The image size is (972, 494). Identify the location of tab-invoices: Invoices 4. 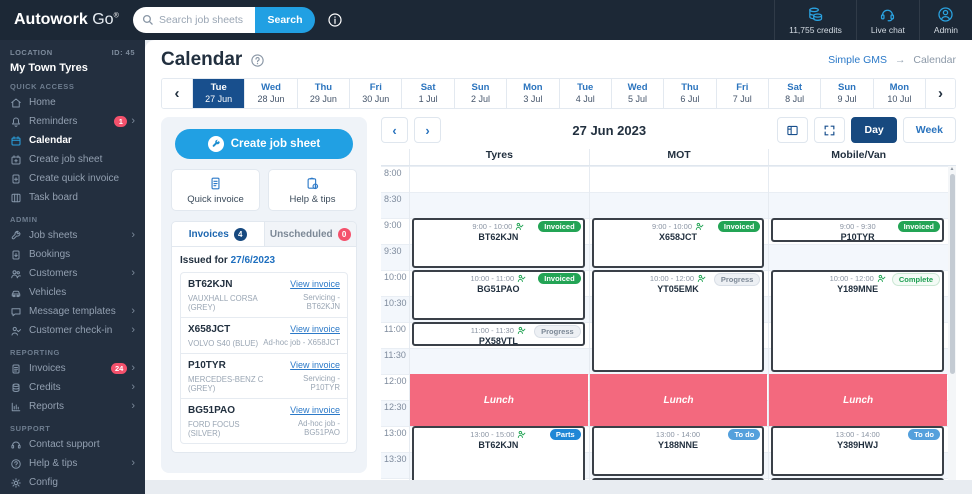
(218, 234).